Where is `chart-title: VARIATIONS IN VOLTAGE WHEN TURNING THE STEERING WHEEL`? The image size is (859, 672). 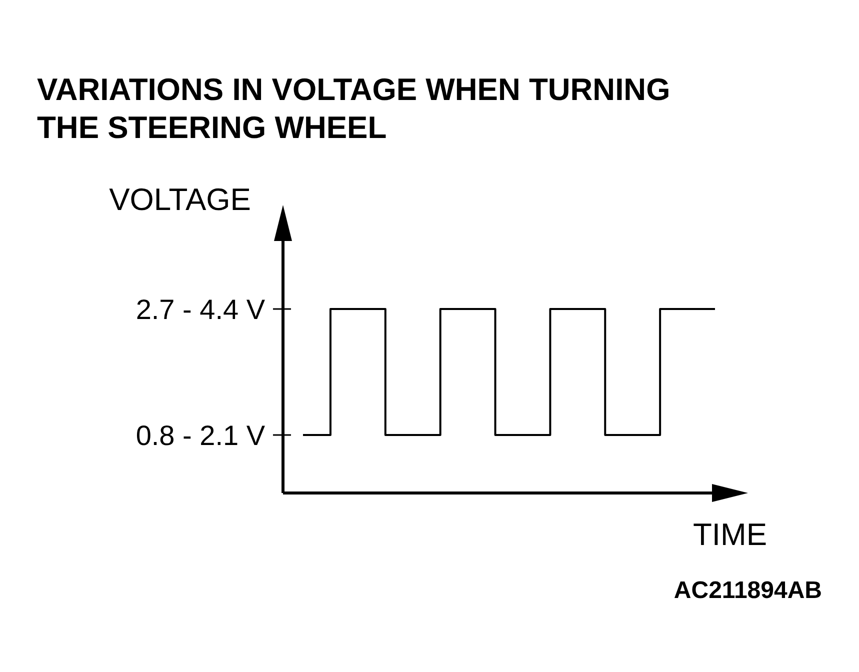
chart-title: VARIATIONS IN VOLTAGE WHEN TURNING THE STEERING WHEEL is located at coordinates (353, 108).